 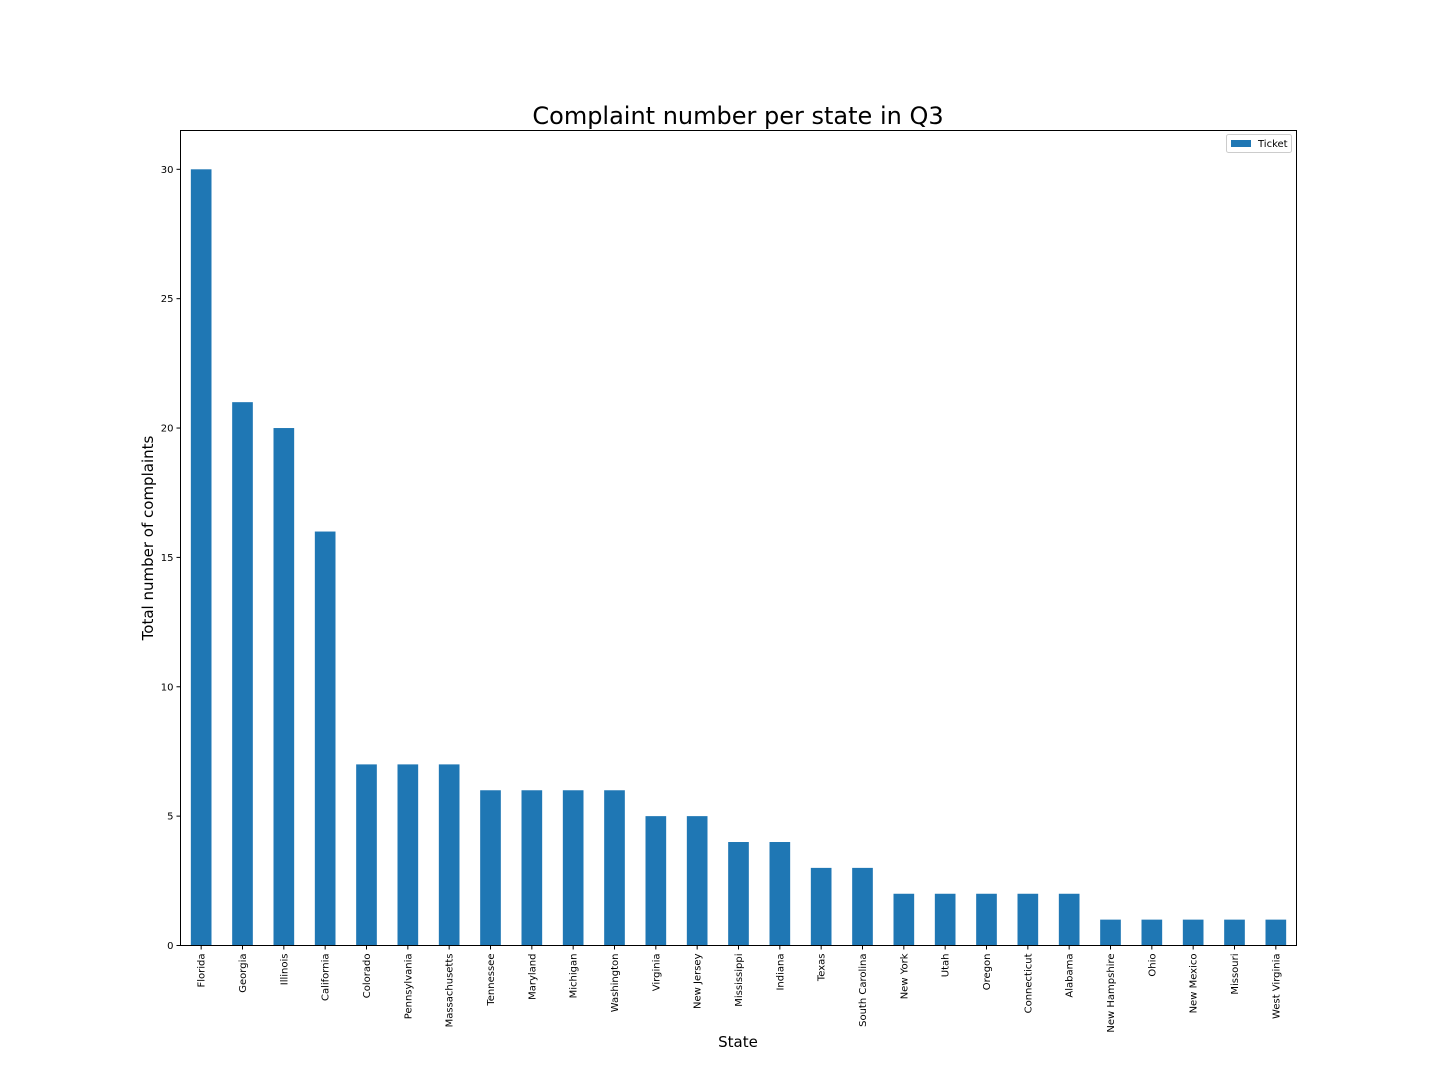 What do you see at coordinates (863, 990) in the screenshot?
I see `x-tick-label: South Carolina` at bounding box center [863, 990].